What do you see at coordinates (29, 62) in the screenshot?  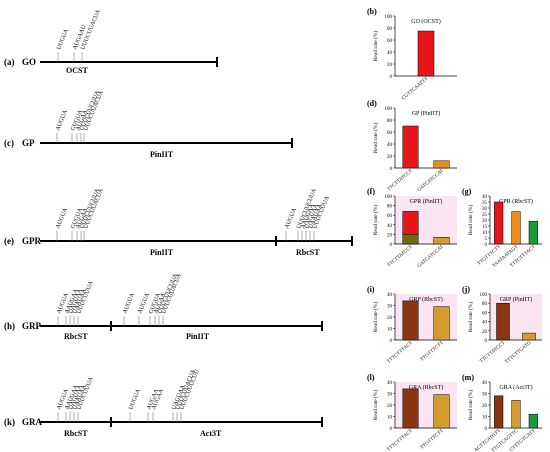 I see `construct-label-go: GO` at bounding box center [29, 62].